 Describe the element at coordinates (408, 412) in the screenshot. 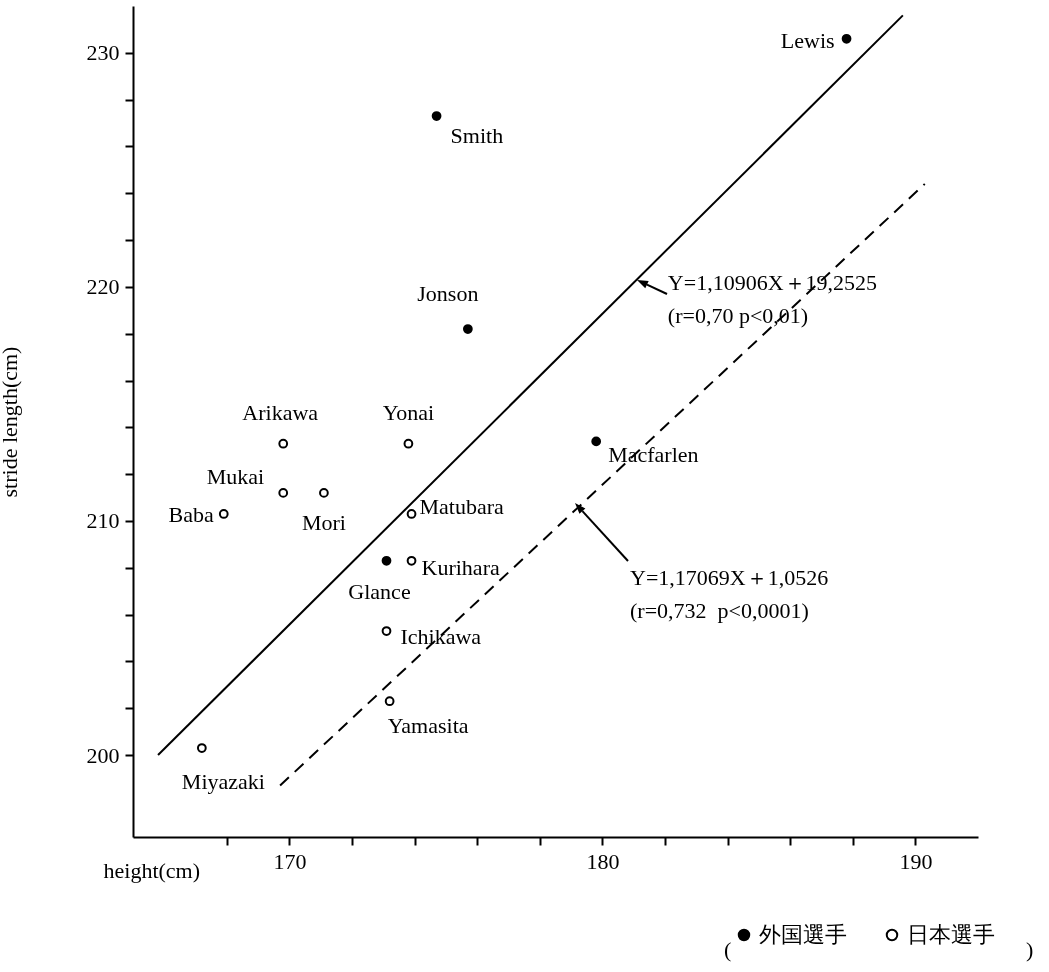

I see `annotation: Yonai` at that location.